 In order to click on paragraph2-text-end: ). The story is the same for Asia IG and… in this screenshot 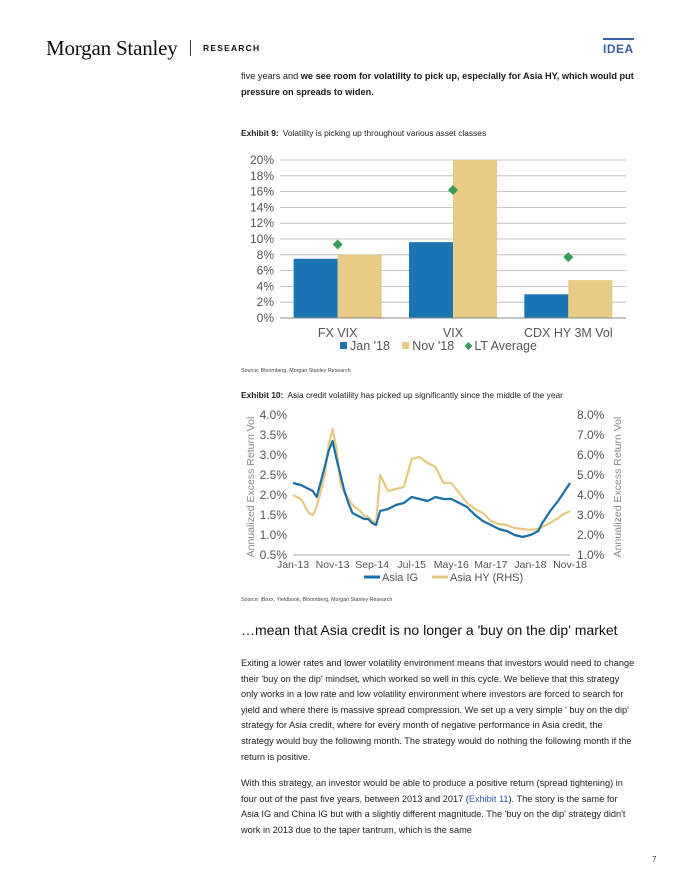, I will do `click(433, 814)`.